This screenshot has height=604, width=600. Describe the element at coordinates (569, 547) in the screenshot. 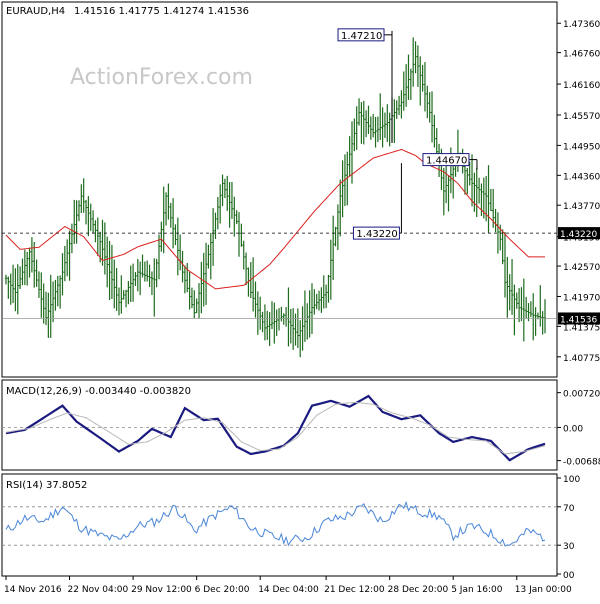

I see `y-tick-label: 30` at that location.